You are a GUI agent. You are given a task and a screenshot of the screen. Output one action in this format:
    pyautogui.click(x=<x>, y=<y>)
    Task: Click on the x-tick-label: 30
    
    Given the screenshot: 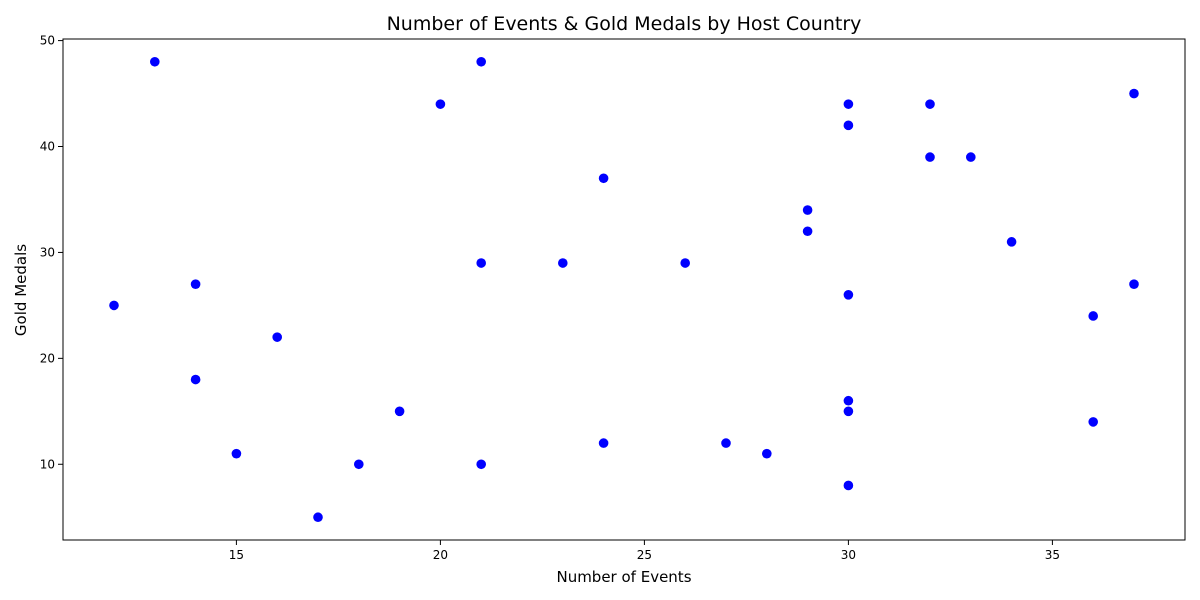 What is the action you would take?
    pyautogui.click(x=848, y=555)
    